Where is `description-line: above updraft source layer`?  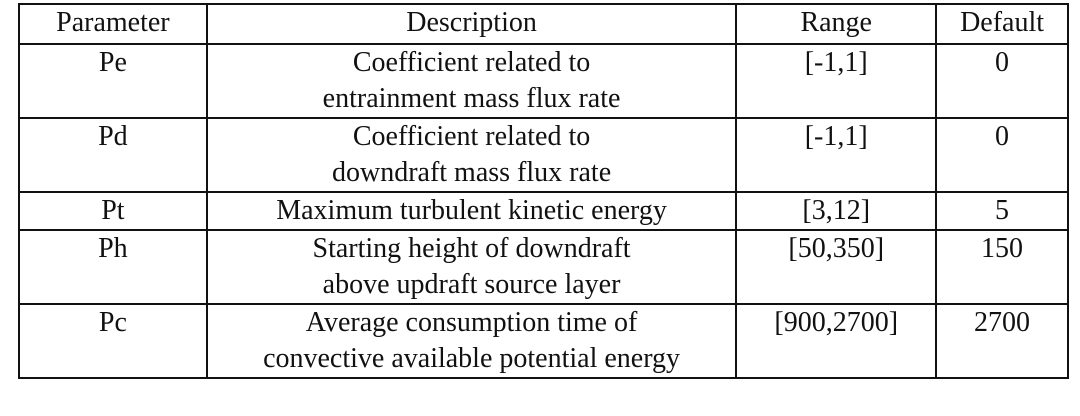
description-line: above updraft source layer is located at coordinates (471, 284).